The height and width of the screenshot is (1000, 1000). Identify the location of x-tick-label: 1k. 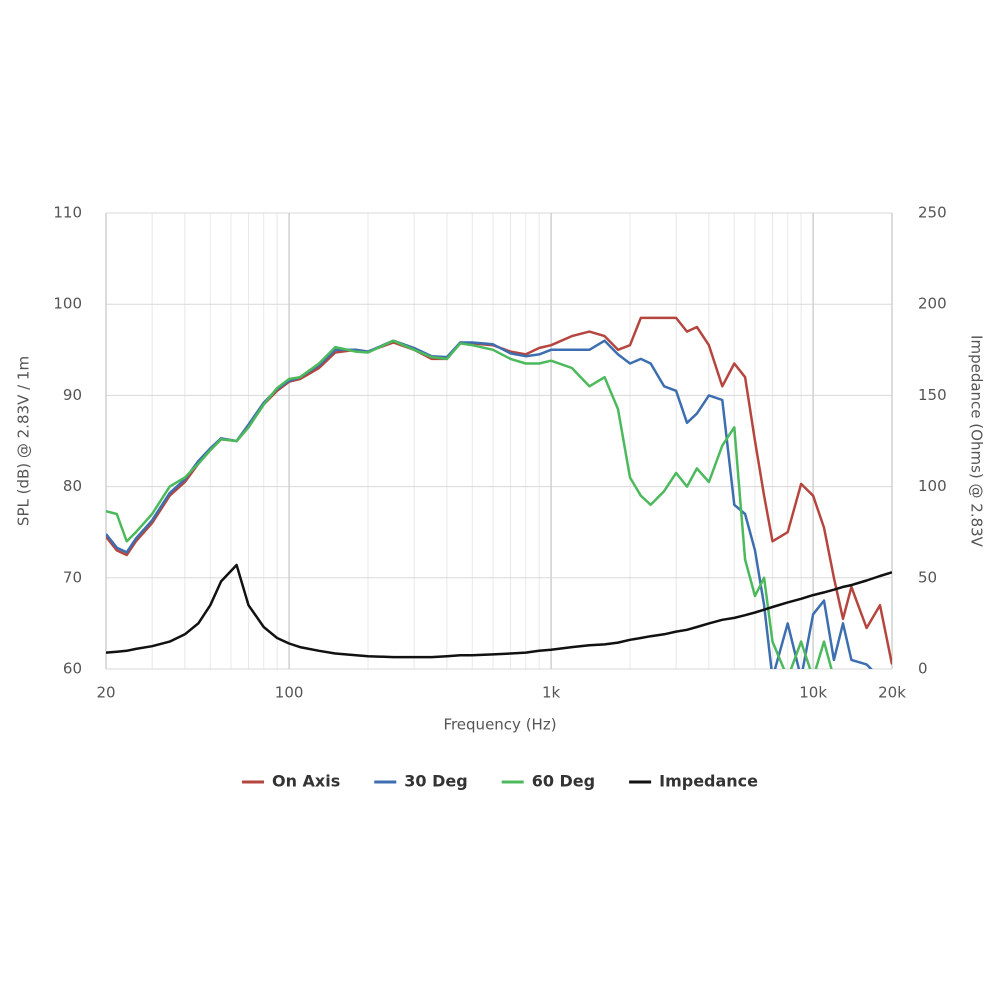
(551, 693).